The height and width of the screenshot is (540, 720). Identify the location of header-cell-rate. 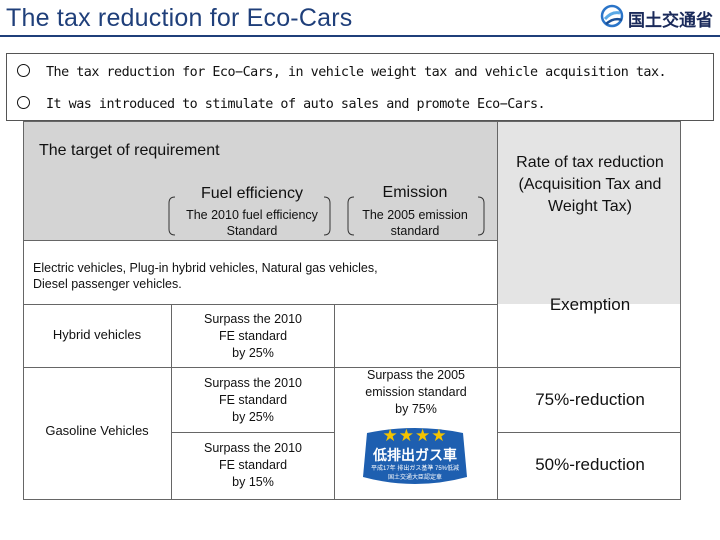
(589, 212).